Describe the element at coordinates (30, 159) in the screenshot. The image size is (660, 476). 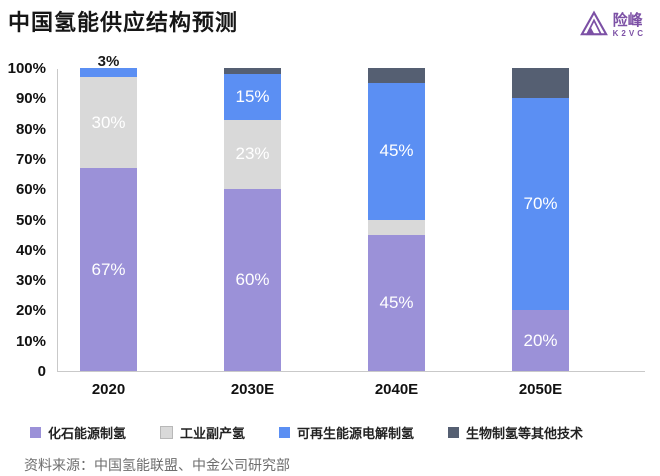
I see `y-axis-tick-label: 70%` at that location.